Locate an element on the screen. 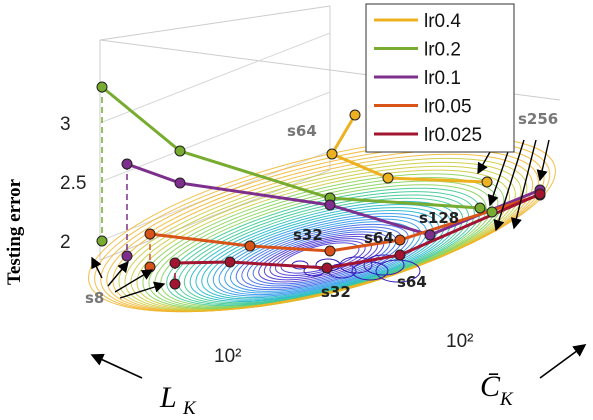  z-axis-label-sub: K is located at coordinates (506, 399).